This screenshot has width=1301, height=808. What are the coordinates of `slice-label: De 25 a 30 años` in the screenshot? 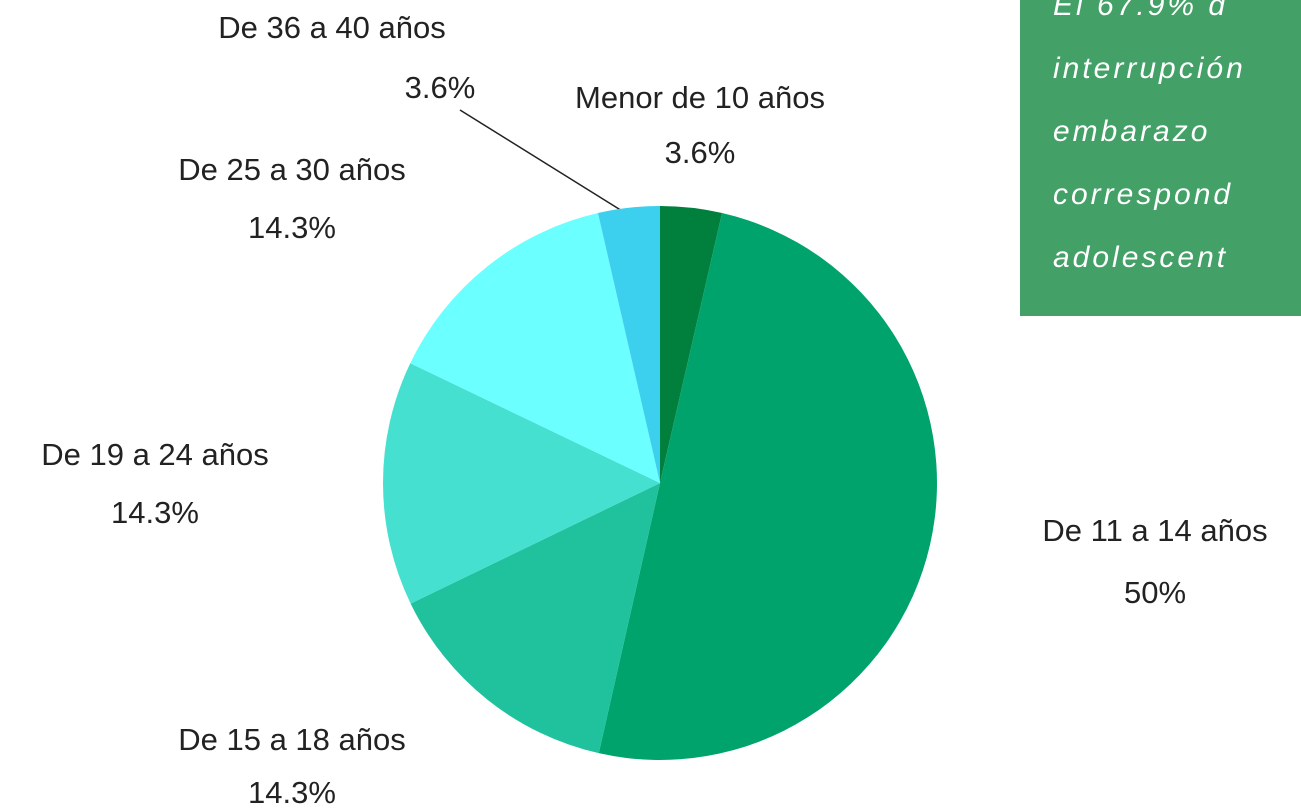 It's located at (292, 169).